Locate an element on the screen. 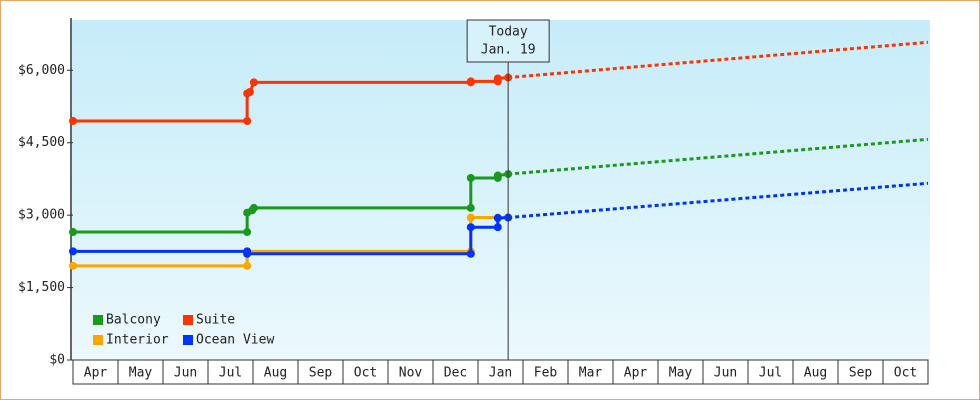  today-box is located at coordinates (508, 41).